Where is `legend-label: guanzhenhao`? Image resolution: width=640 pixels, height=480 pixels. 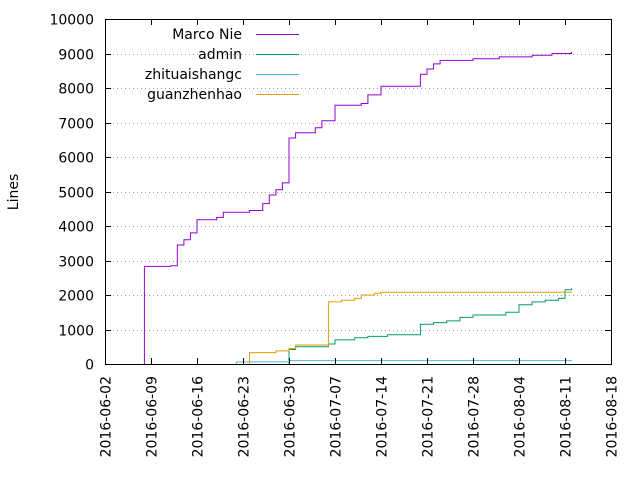 legend-label: guanzhenhao is located at coordinates (194, 95).